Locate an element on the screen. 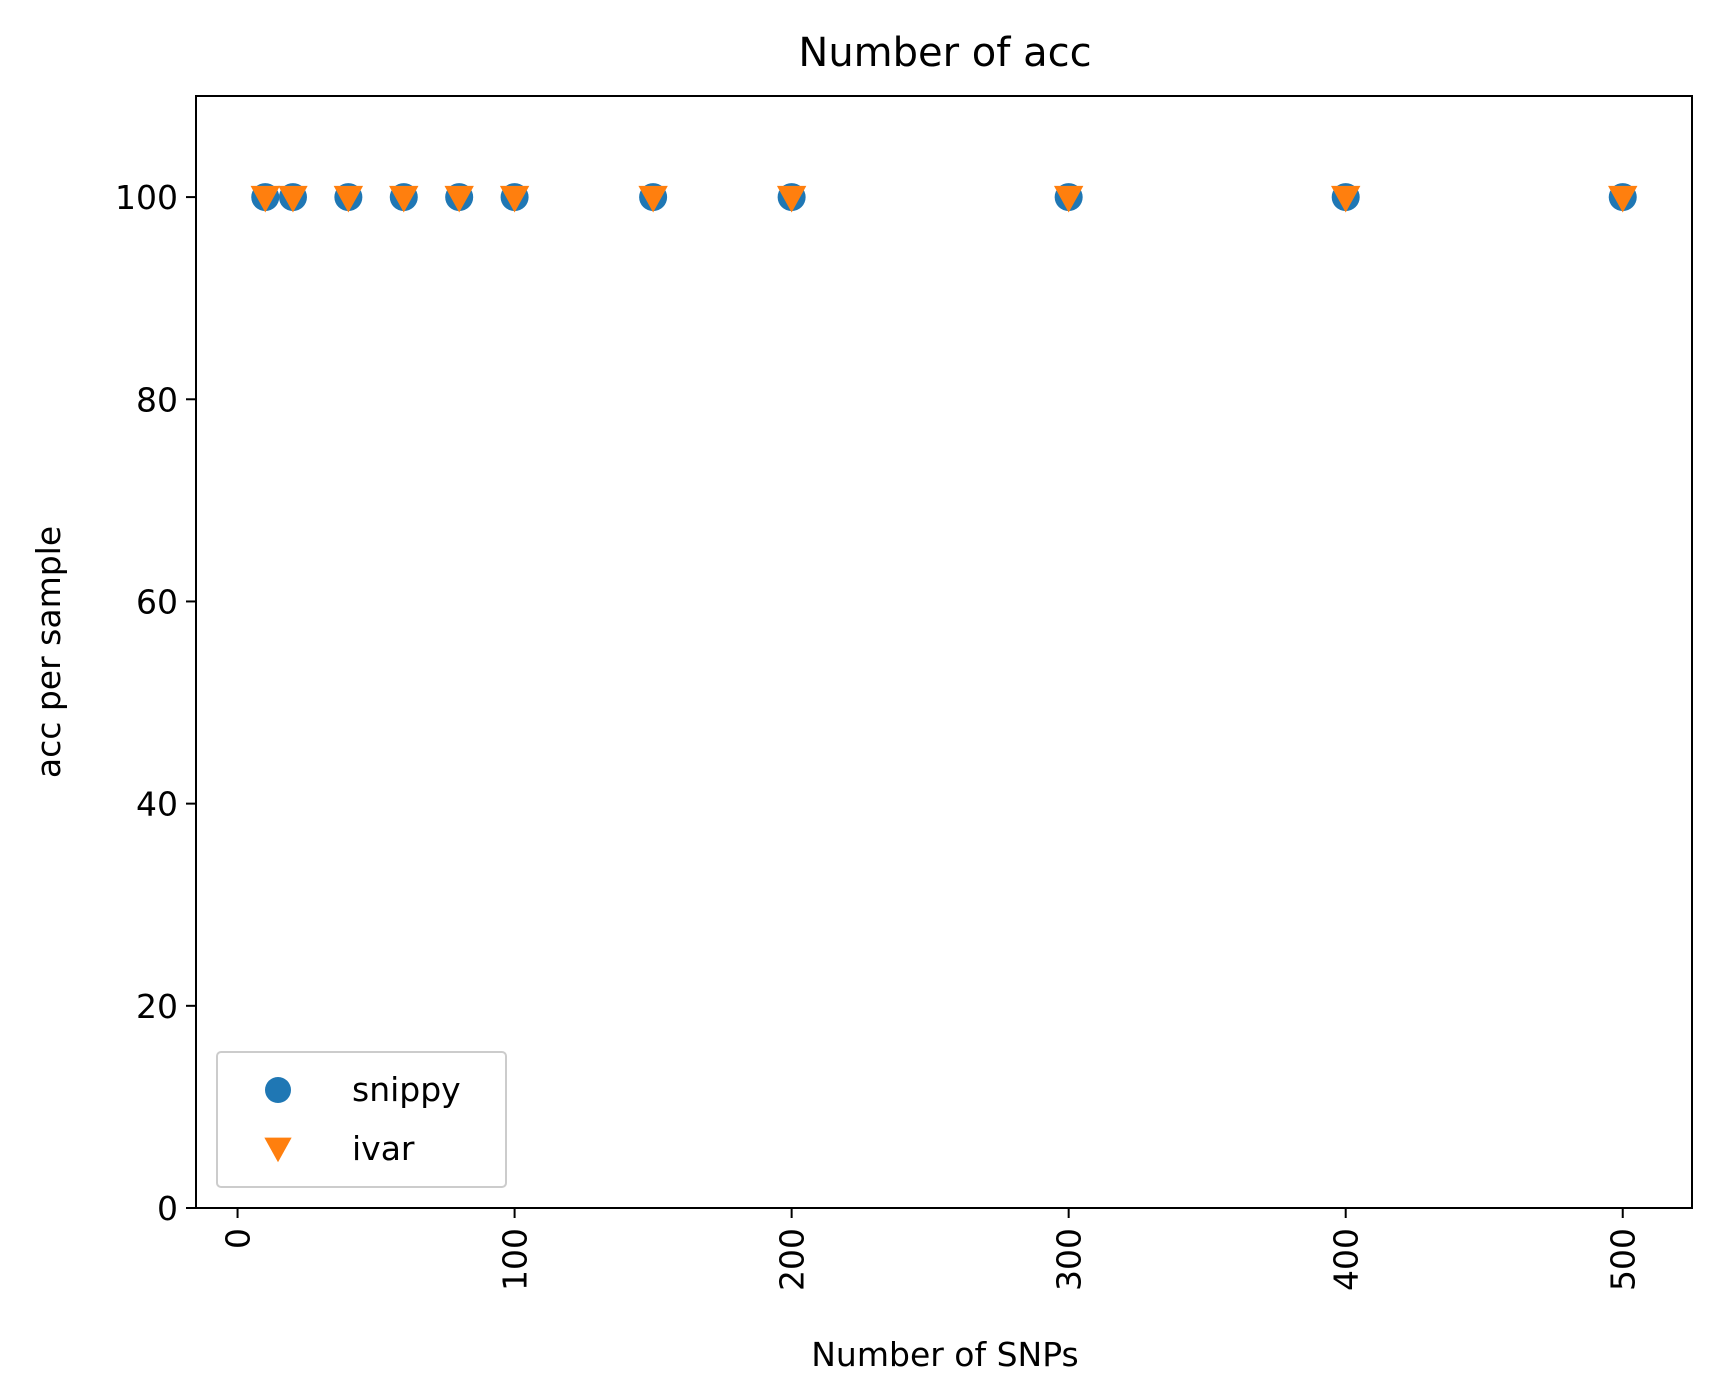 The width and height of the screenshot is (1713, 1397). legend-label-ivar: ivar is located at coordinates (383, 1148).